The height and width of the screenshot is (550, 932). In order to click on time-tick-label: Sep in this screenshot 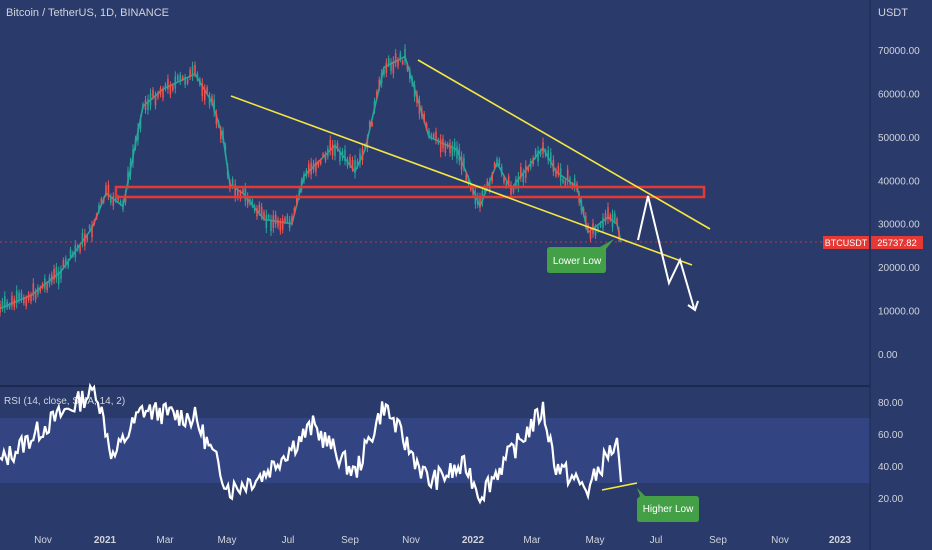, I will do `click(350, 540)`.